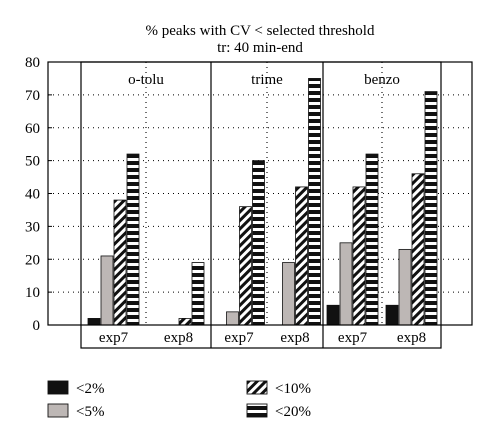  What do you see at coordinates (90, 412) in the screenshot?
I see `legend-label: <5%` at bounding box center [90, 412].